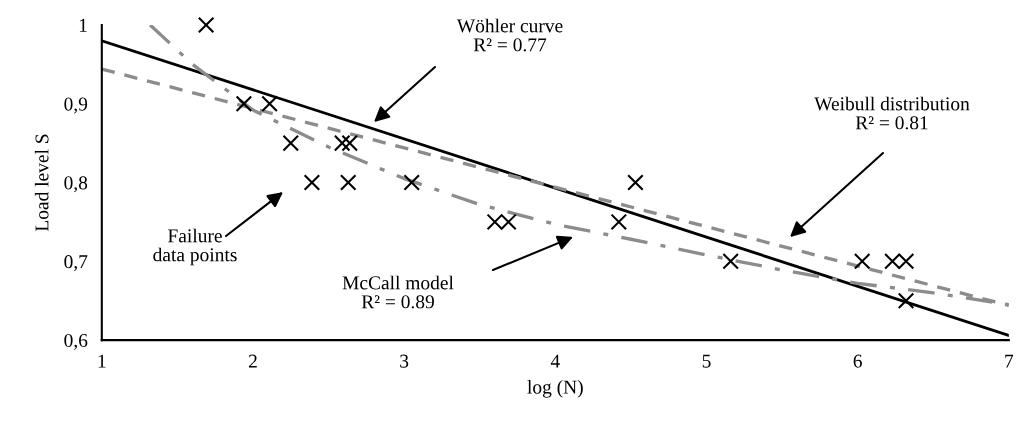 The width and height of the screenshot is (1018, 423). I want to click on x-tick-label: 3, so click(404, 361).